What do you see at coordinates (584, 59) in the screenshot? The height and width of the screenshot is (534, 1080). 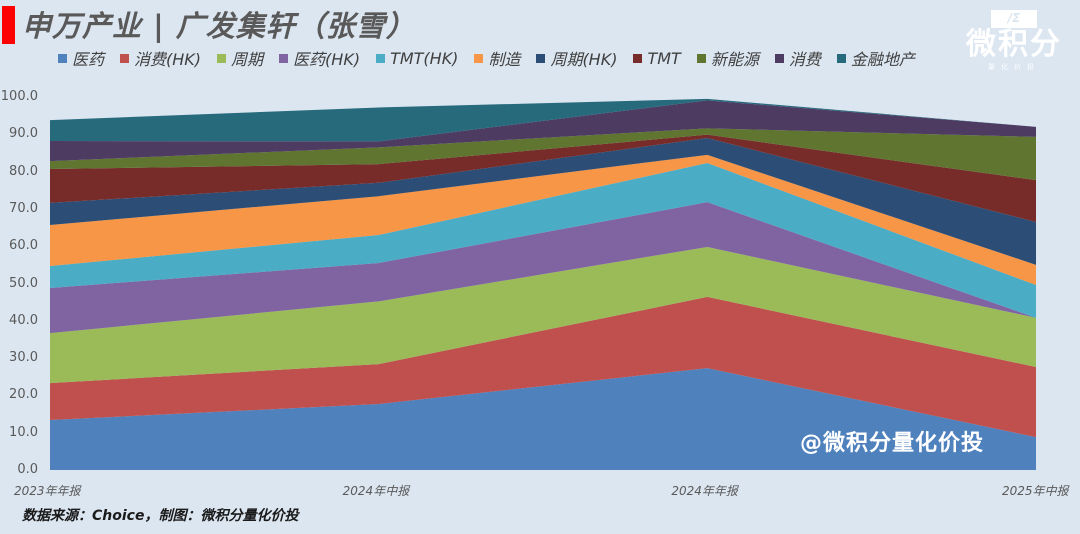 I see `legend-label: 周期(HK)` at bounding box center [584, 59].